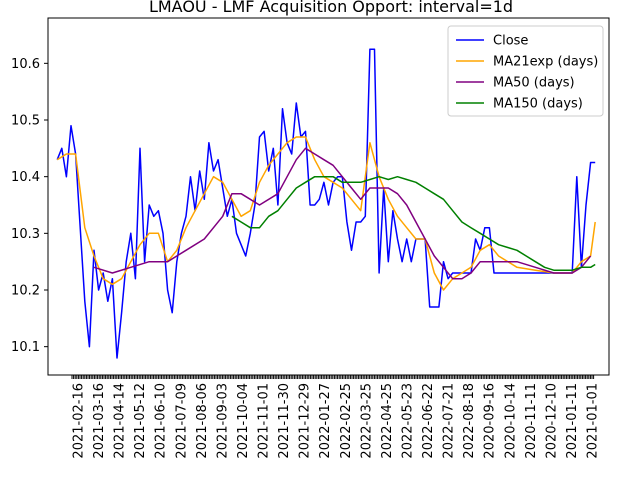 This screenshot has width=640, height=480. What do you see at coordinates (284, 421) in the screenshot?
I see `x-tick-label-10: 2021-11-30` at bounding box center [284, 421].